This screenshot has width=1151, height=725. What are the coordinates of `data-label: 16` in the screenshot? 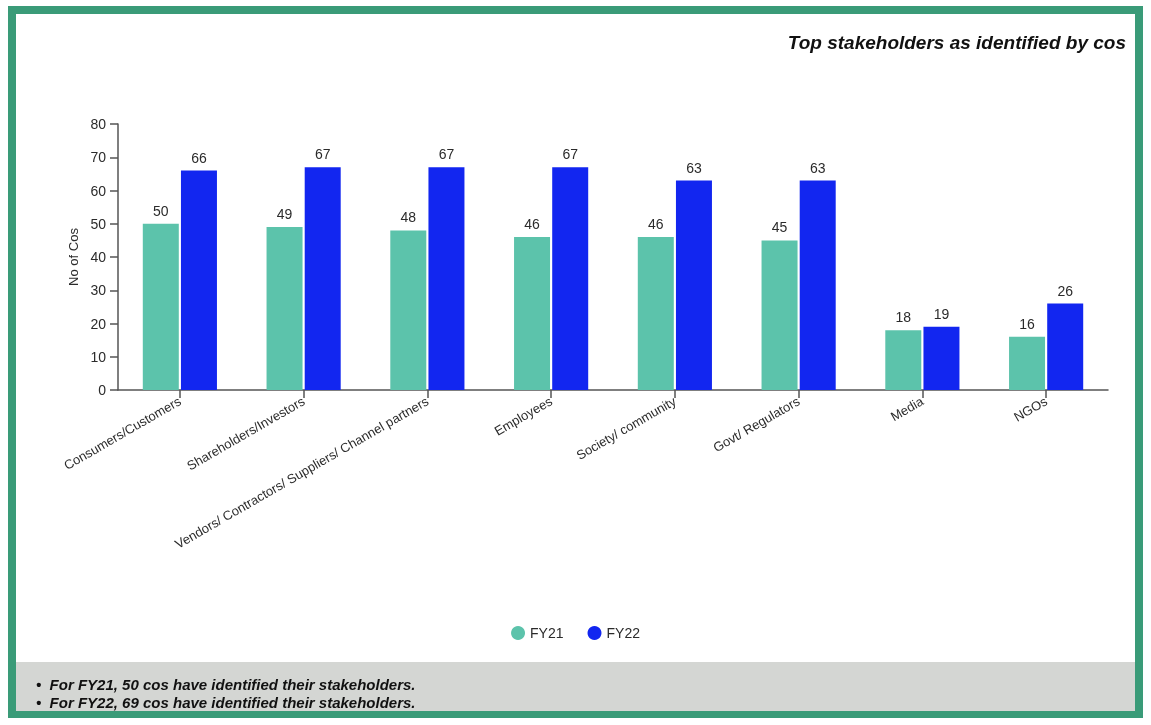 It's located at (1027, 323).